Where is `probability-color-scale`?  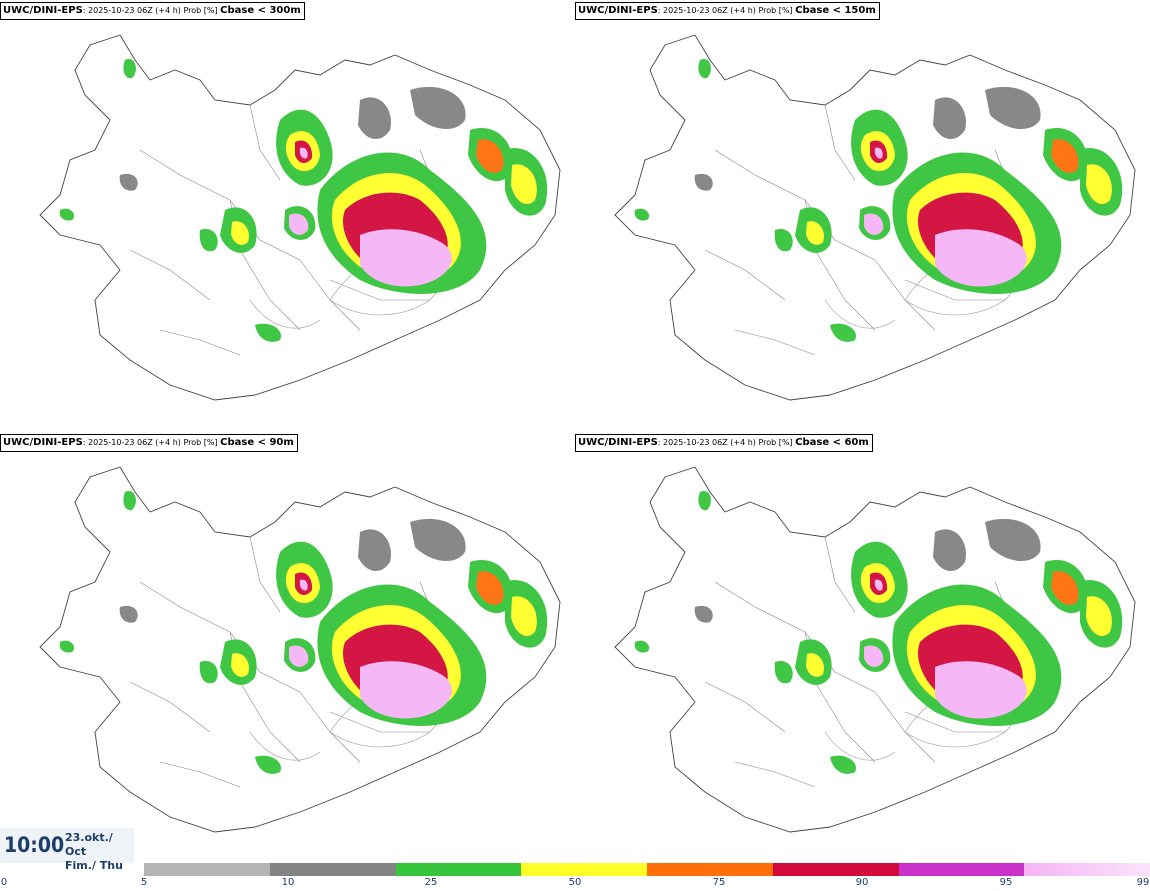
probability-color-scale is located at coordinates (647, 869).